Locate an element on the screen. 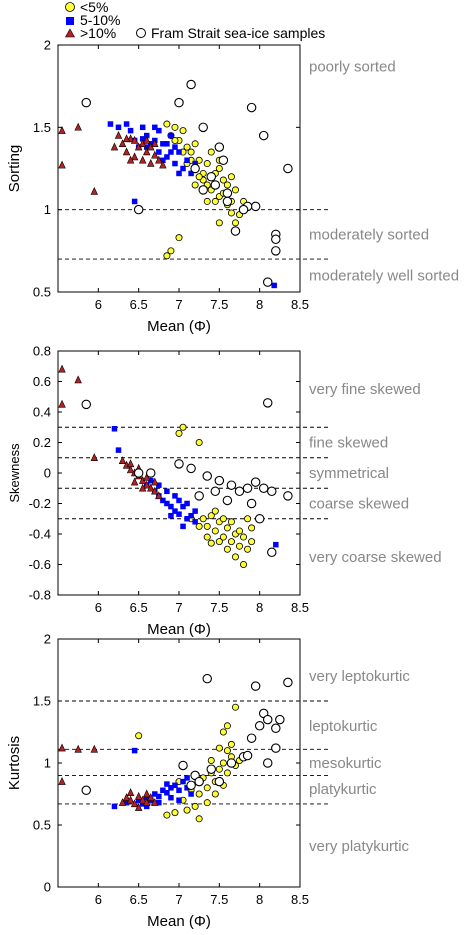  sorting-x-tick-label: 7.5 is located at coordinates (219, 304).